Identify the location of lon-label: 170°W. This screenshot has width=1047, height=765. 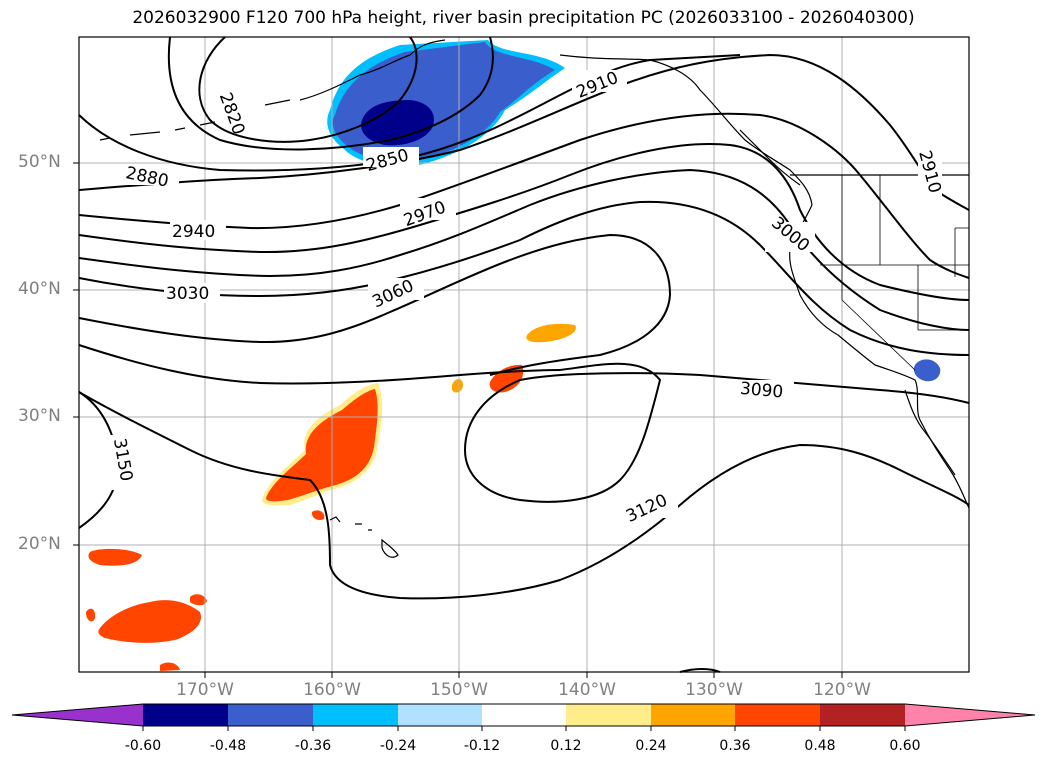
(205, 690).